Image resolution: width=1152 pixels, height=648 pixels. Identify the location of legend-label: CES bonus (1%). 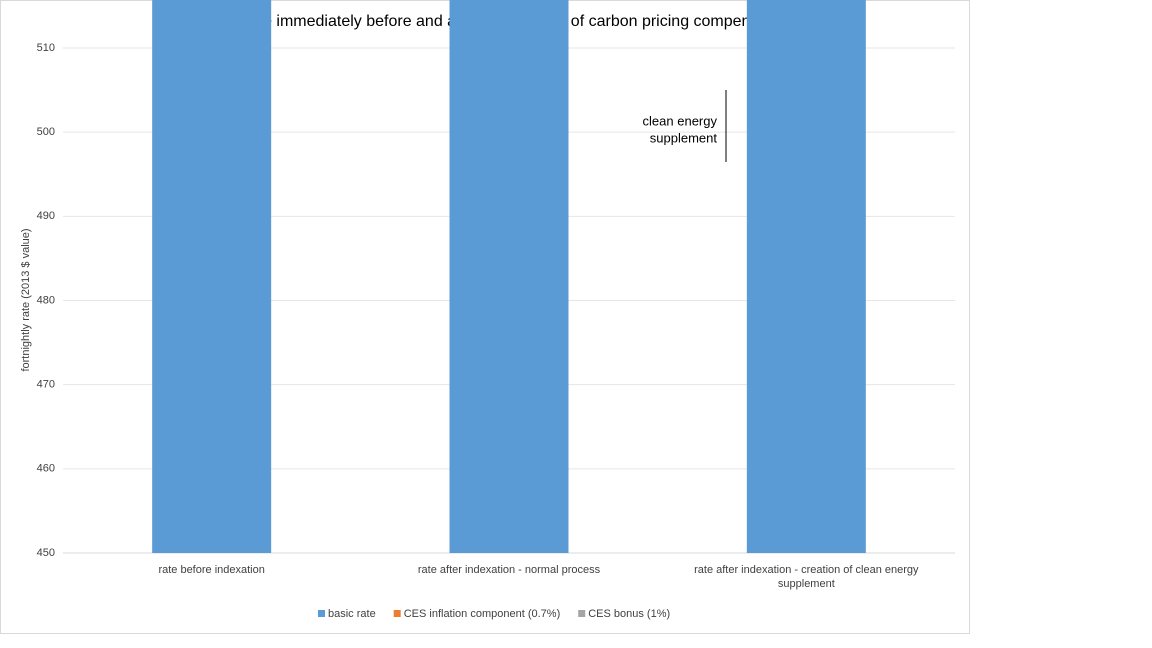
(629, 614).